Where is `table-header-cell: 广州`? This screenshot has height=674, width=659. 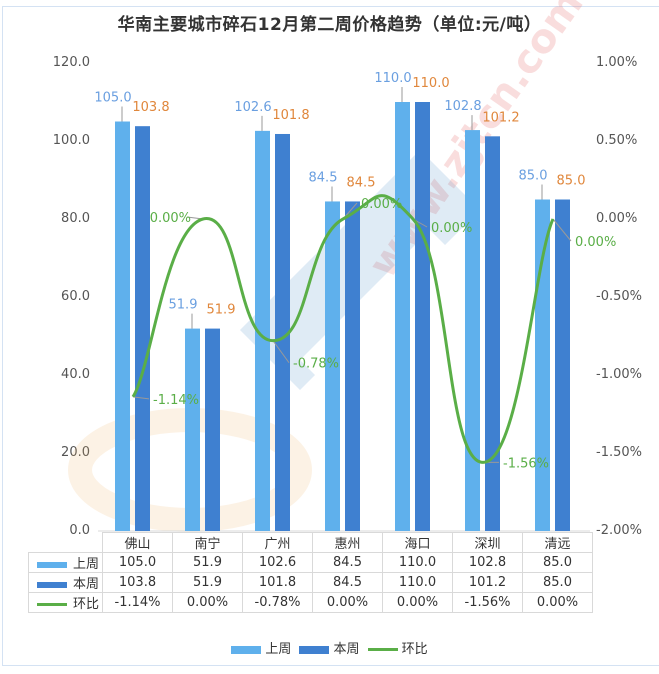
table-header-cell: 广州 is located at coordinates (277, 542).